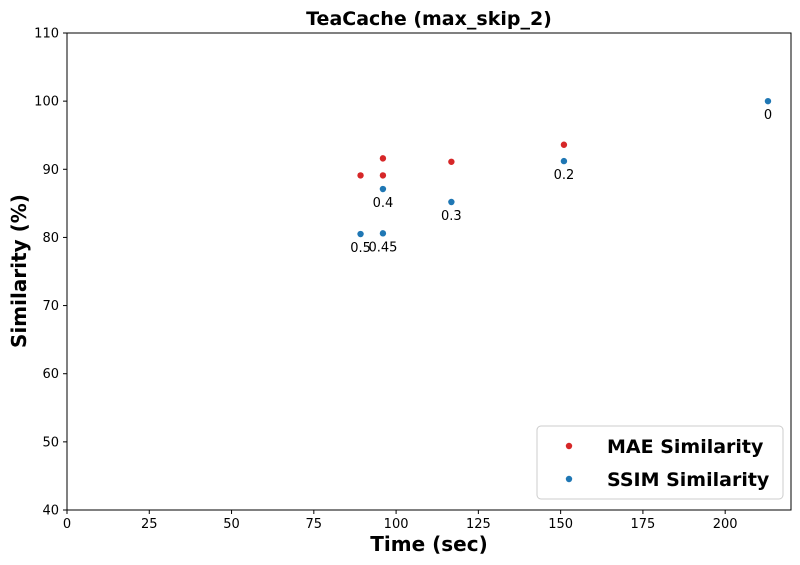 Image resolution: width=800 pixels, height=565 pixels. Describe the element at coordinates (569, 479) in the screenshot. I see `legend-marker-ssim` at that location.